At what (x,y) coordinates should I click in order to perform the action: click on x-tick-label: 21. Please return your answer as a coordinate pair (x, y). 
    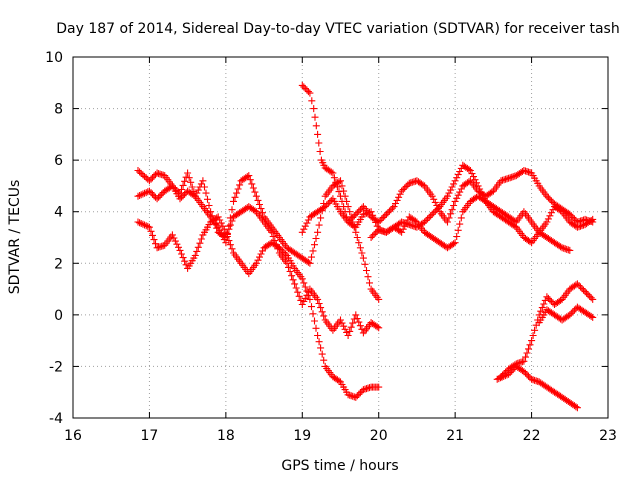
    Looking at the image, I should click on (455, 436).